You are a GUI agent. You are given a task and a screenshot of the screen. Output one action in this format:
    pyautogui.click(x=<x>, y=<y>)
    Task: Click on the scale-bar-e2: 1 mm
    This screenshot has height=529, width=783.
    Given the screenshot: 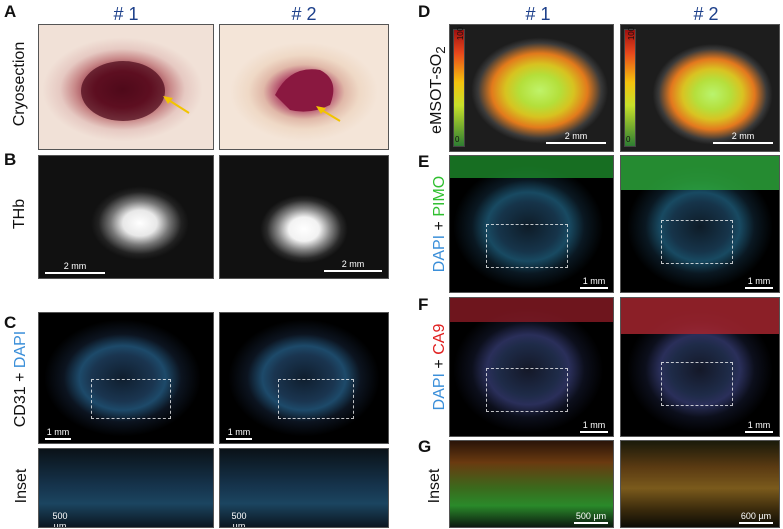 What is the action you would take?
    pyautogui.click(x=759, y=282)
    